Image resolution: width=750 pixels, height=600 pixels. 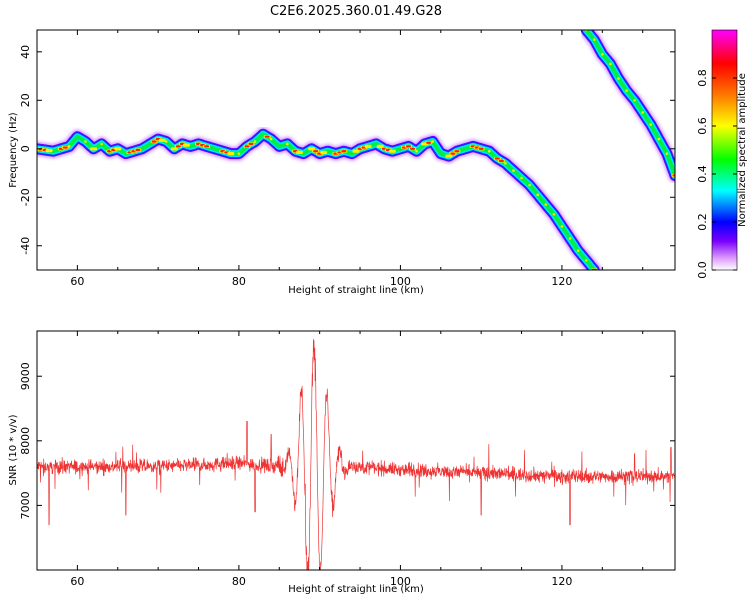 I want to click on snr-y-tick-label: 7000, so click(x=25, y=505).